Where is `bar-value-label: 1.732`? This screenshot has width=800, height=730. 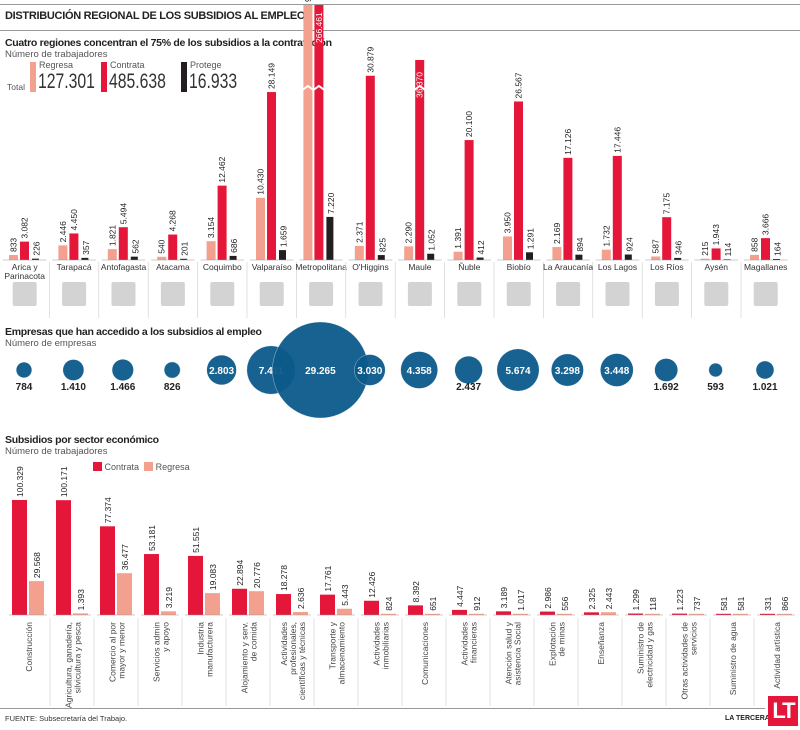 bar-value-label: 1.732 is located at coordinates (606, 236).